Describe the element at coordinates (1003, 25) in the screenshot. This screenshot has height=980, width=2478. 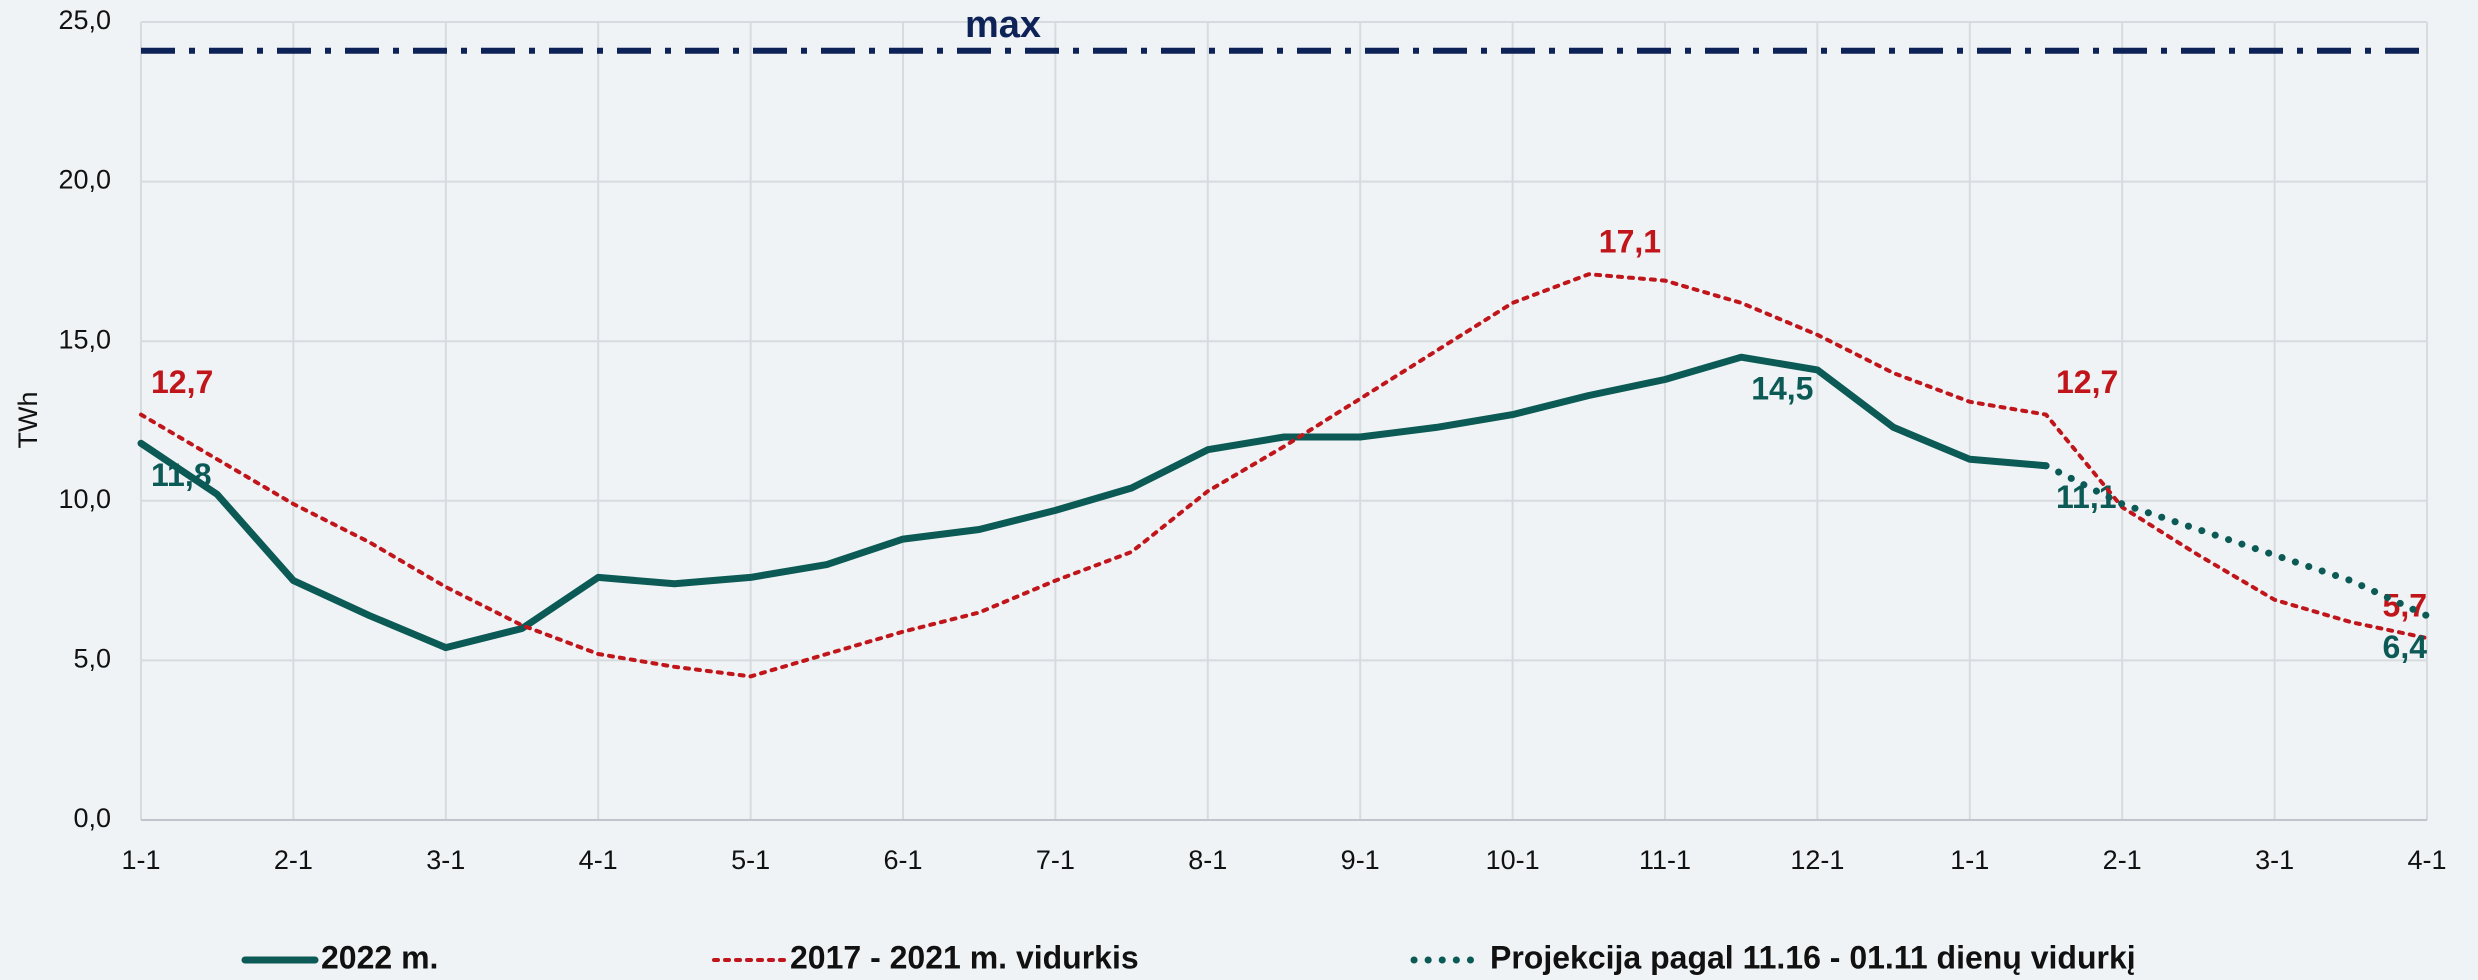
I see `max-label: max` at that location.